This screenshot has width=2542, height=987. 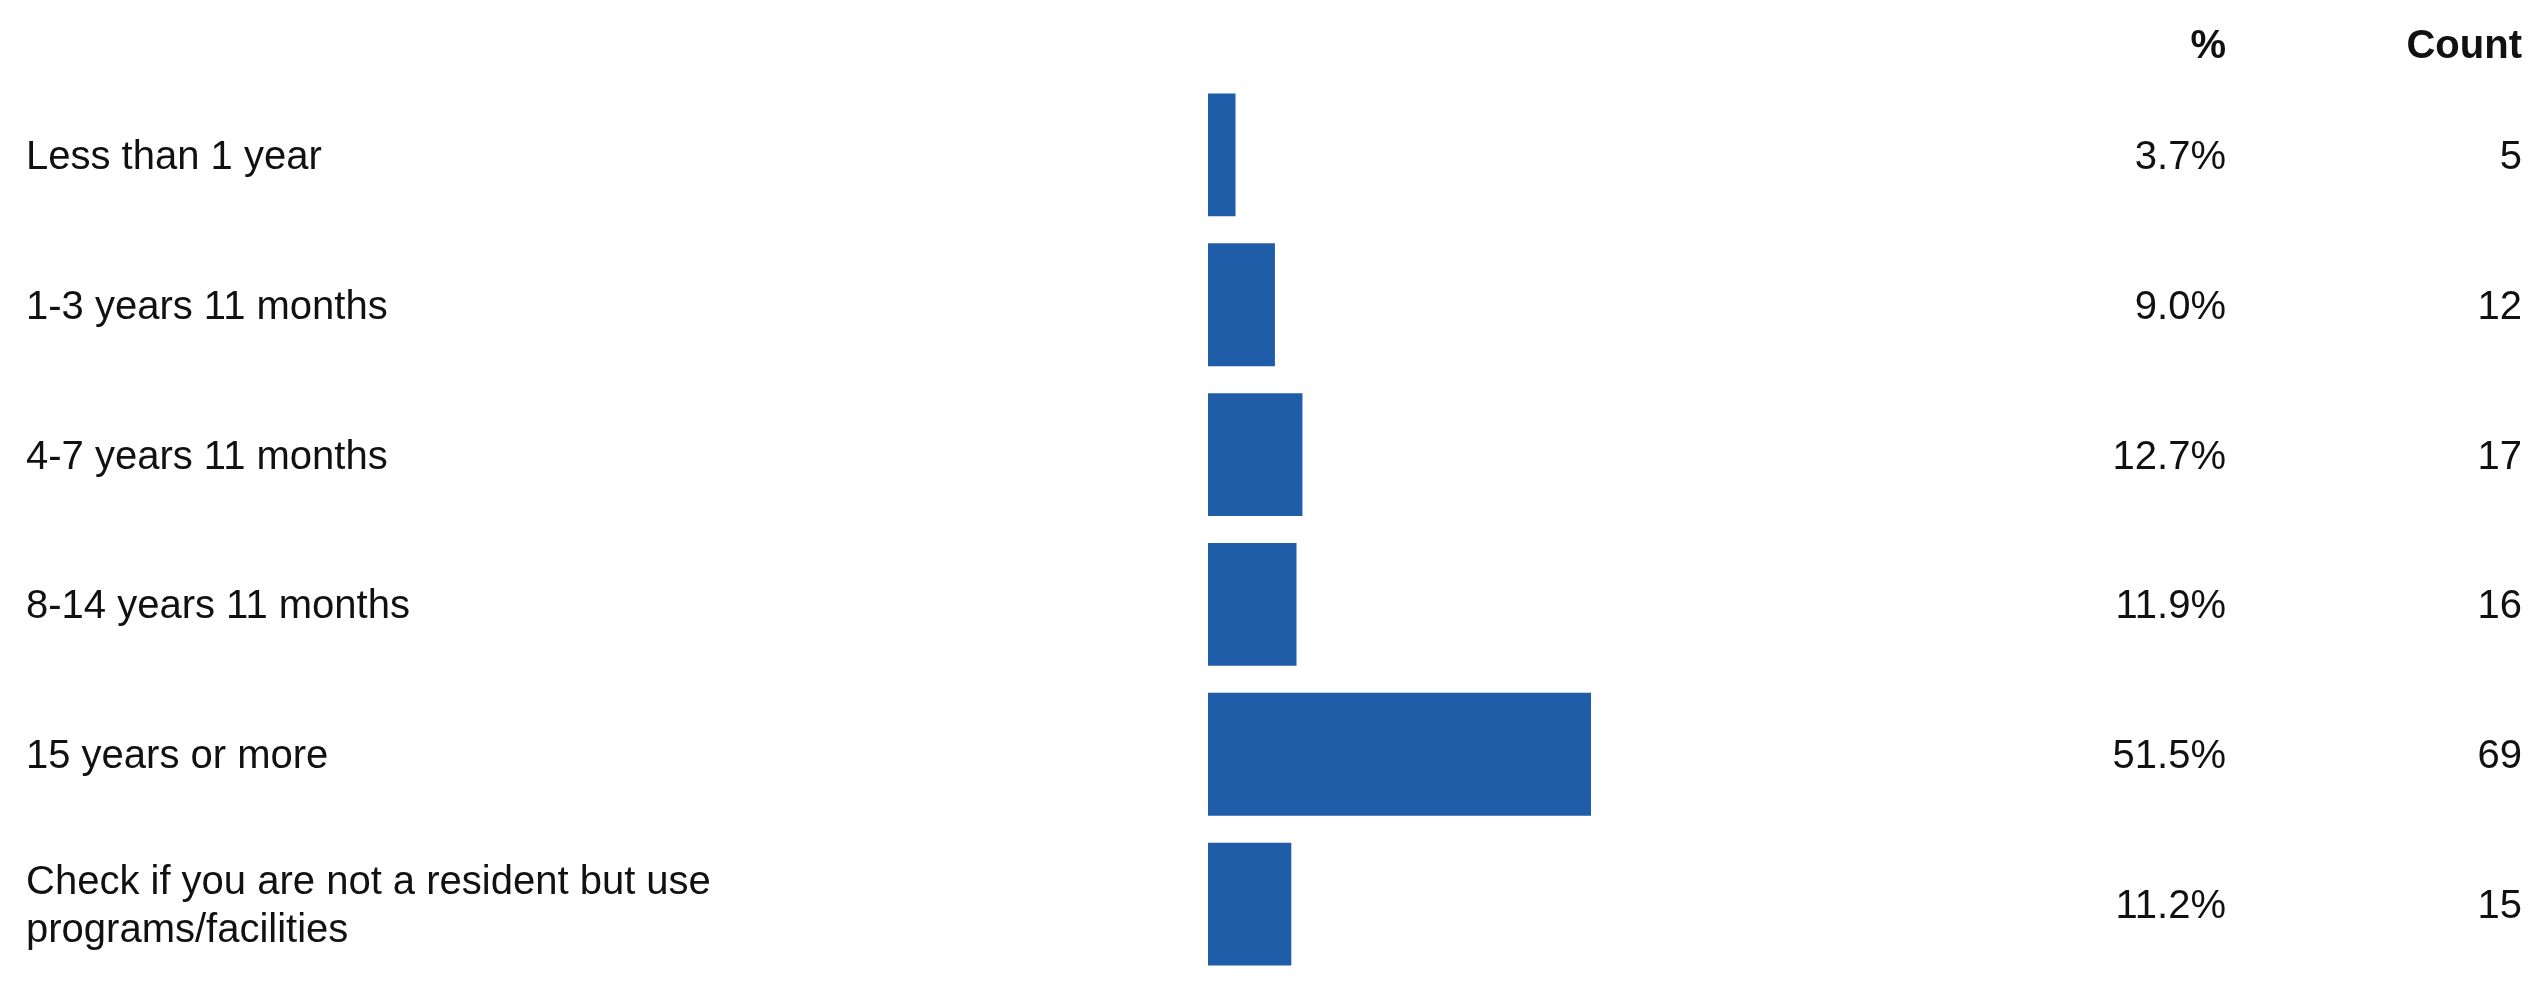 What do you see at coordinates (2180, 154) in the screenshot?
I see `data-label: 3.7%` at bounding box center [2180, 154].